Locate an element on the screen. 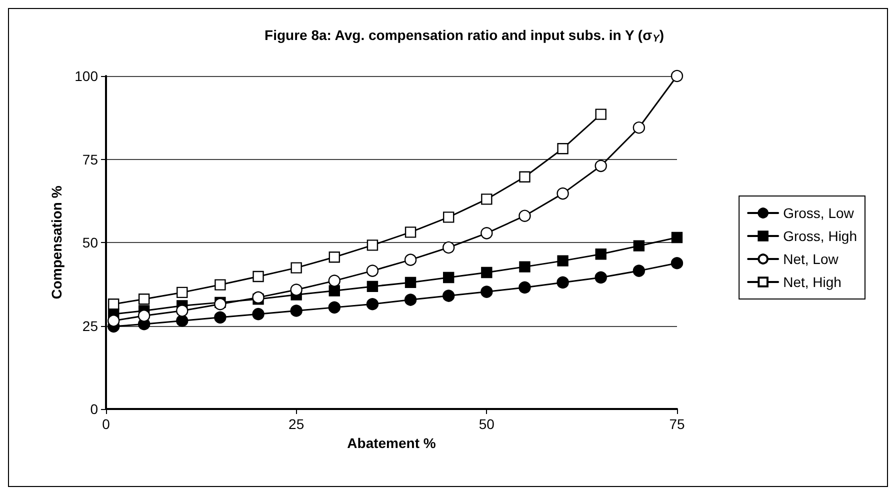 The image size is (896, 495). legend-label: Net, Low is located at coordinates (811, 259).